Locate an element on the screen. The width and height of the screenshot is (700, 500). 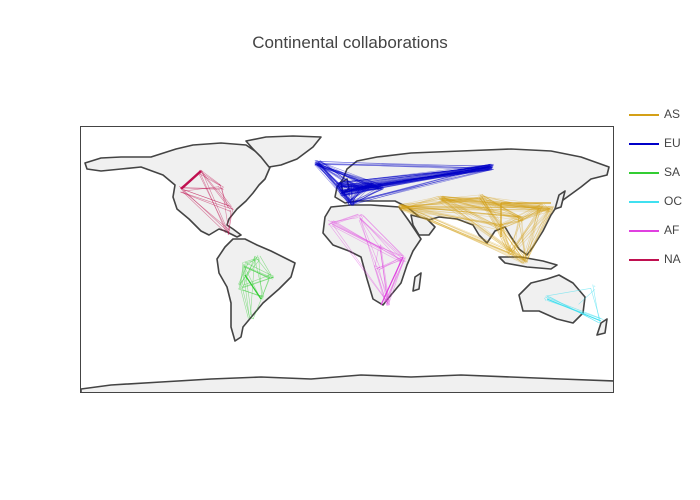
legend-item-oc: OC is located at coordinates (658, 201).